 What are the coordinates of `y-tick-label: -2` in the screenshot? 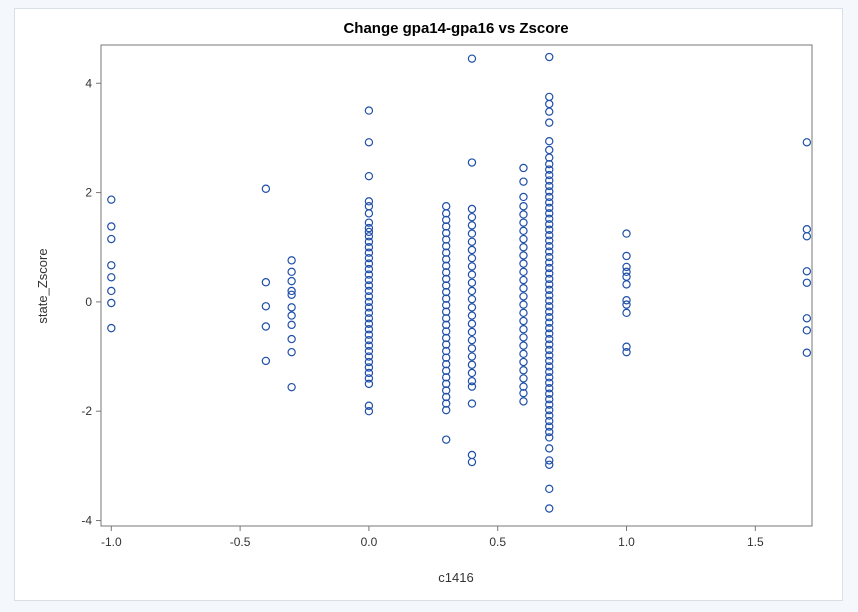 It's located at (86, 411).